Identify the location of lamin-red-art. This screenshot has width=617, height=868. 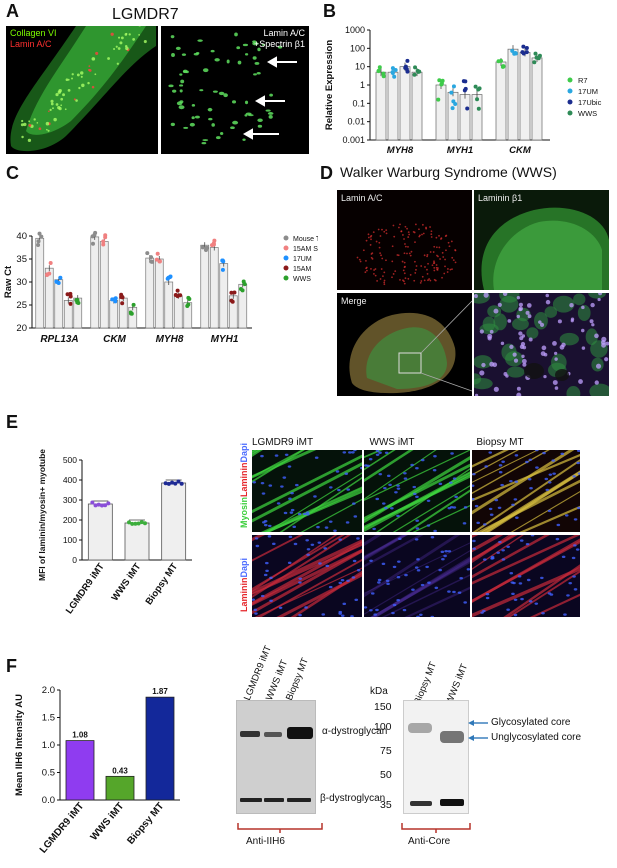
(406, 254).